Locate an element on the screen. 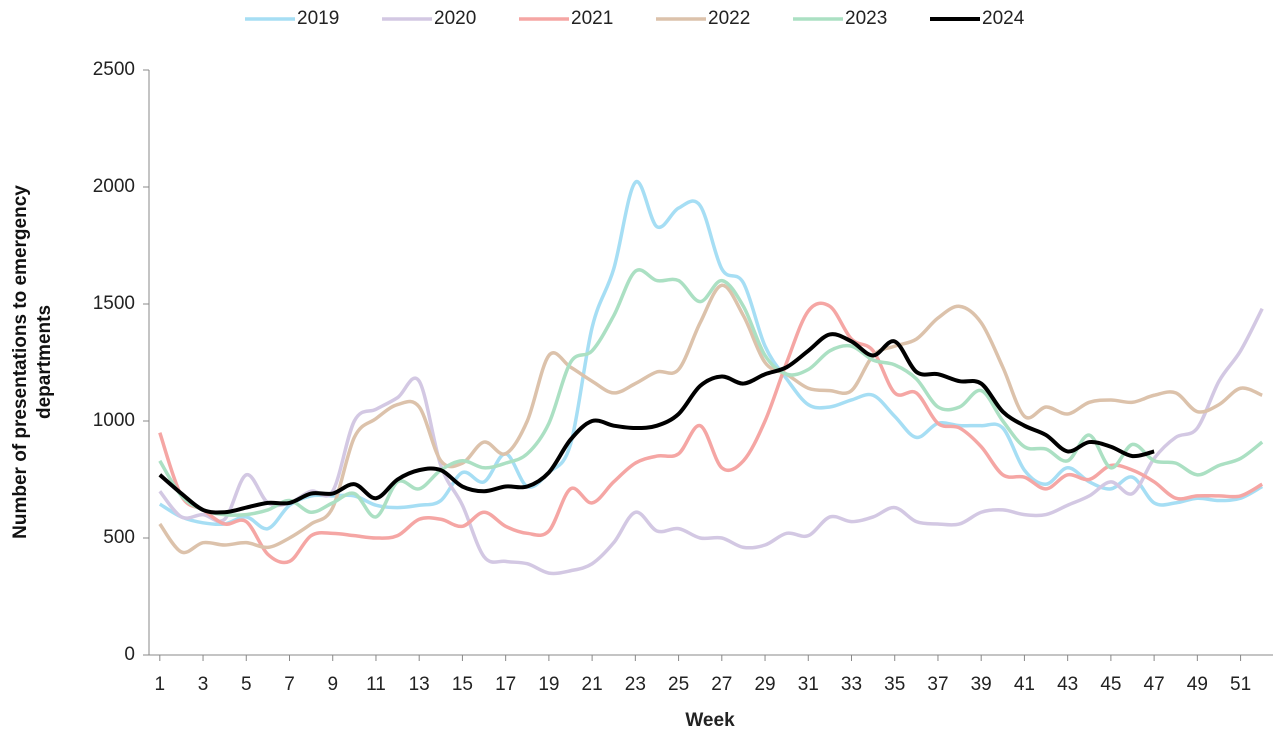  x-tick-label: 45 is located at coordinates (1110, 684).